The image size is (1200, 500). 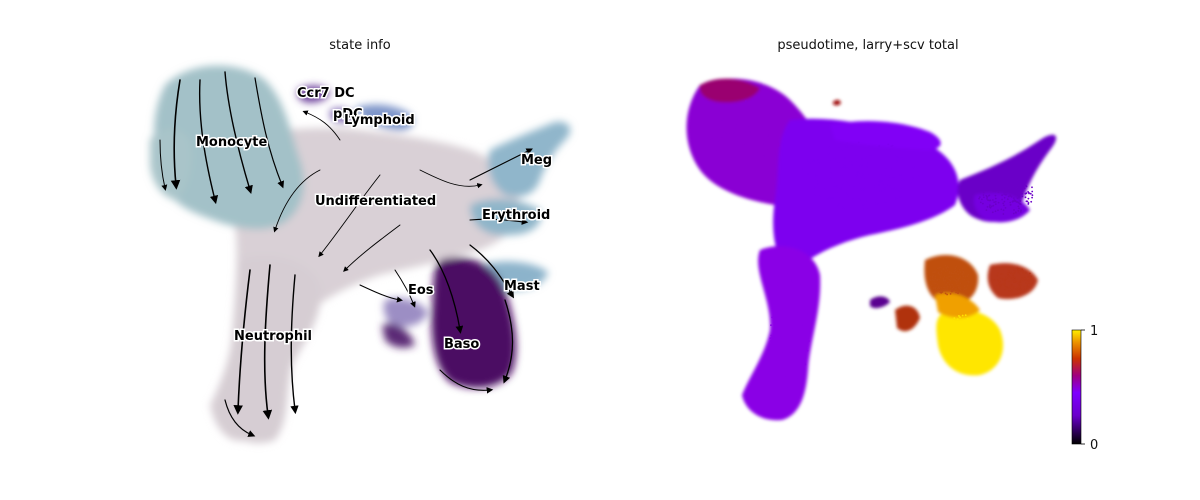 I want to click on region-pdc, so click(x=342, y=115).